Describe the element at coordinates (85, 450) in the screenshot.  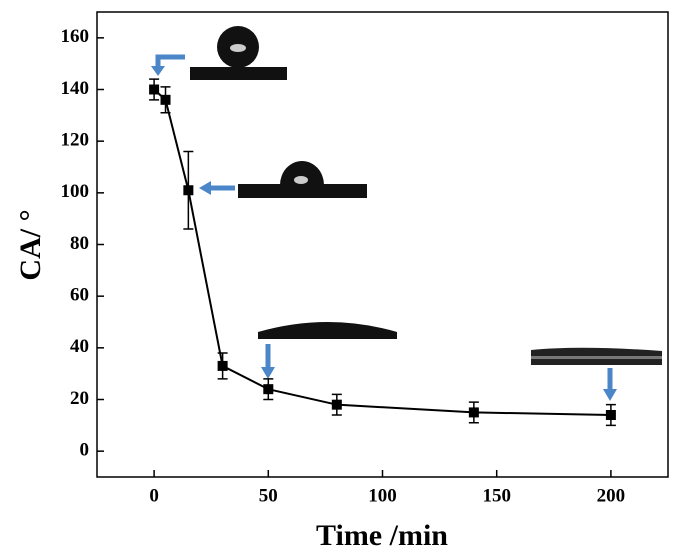
I see `y-tick-label: 0` at that location.